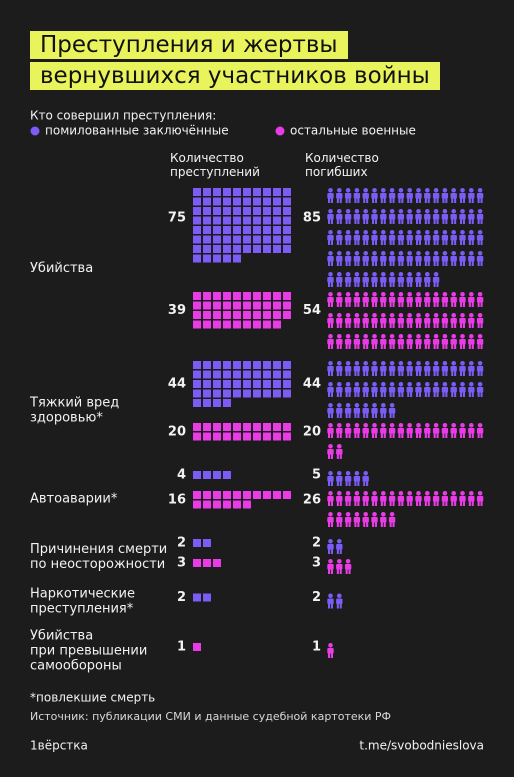 This screenshot has height=777, width=514. What do you see at coordinates (59, 746) in the screenshot?
I see `logo: 1вёрстка` at bounding box center [59, 746].